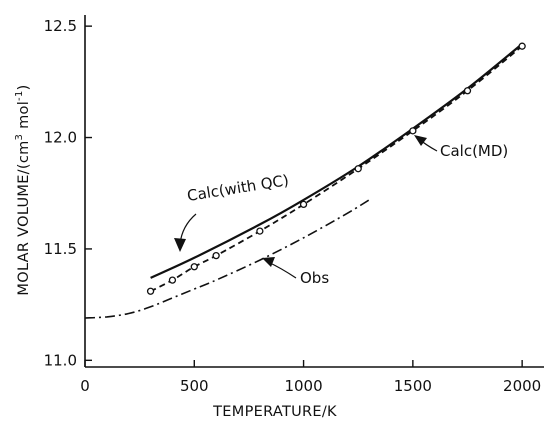 The image size is (552, 436). What do you see at coordinates (522, 386) in the screenshot?
I see `x-tick-label: 2000` at bounding box center [522, 386].